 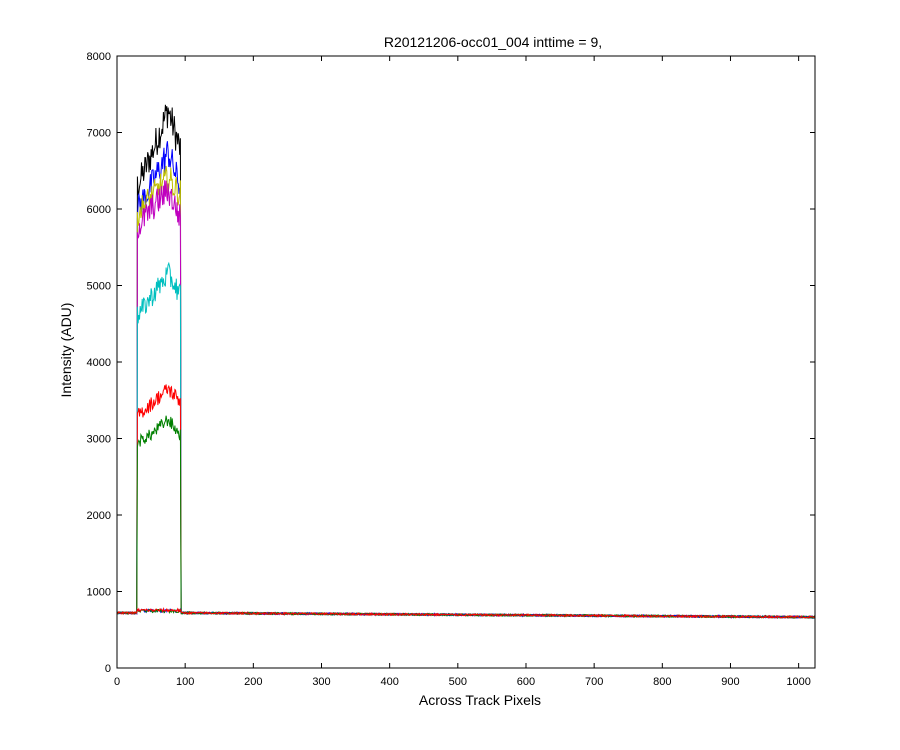 I want to click on x-tick-label: 1000, so click(x=798, y=682).